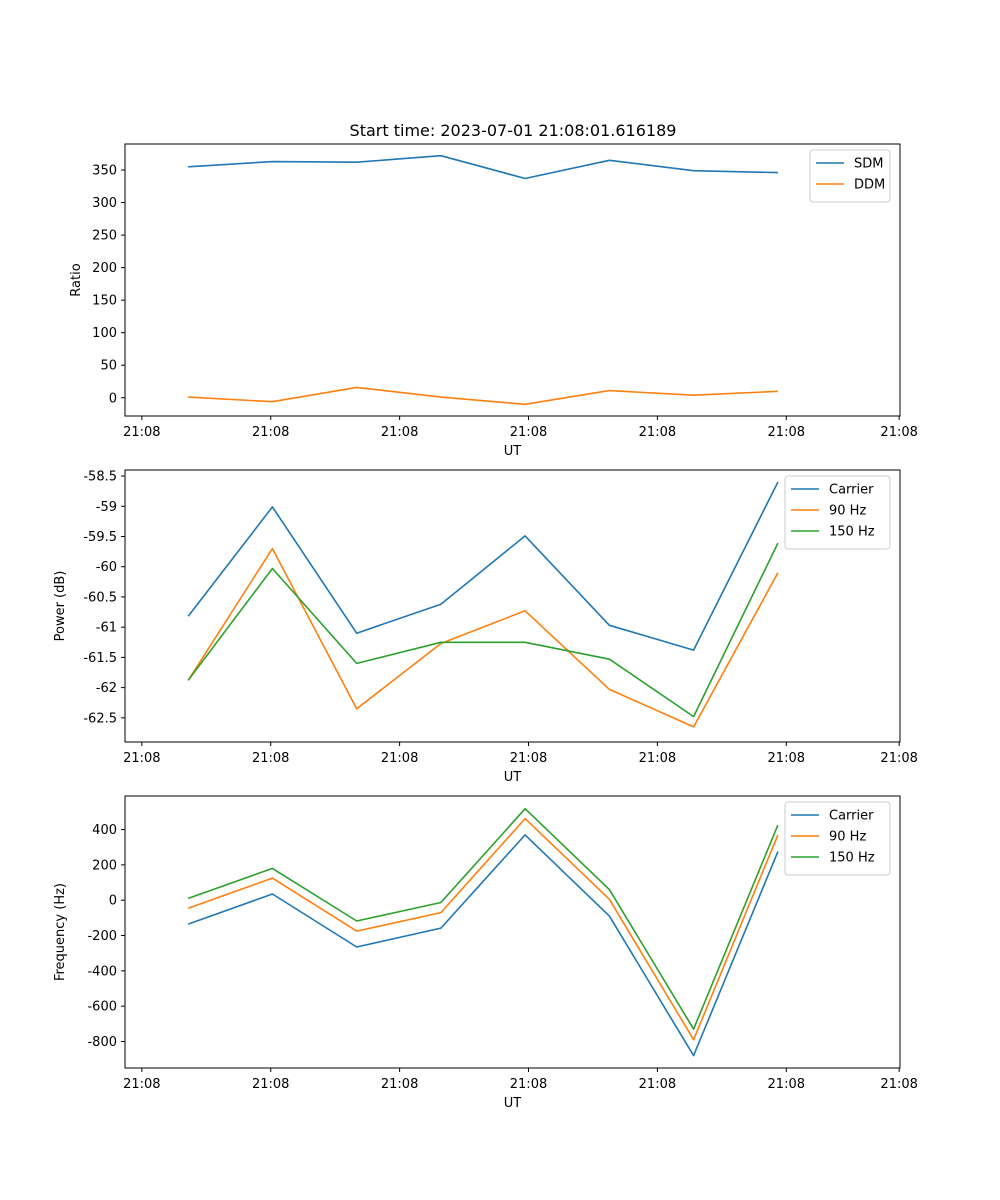  Describe the element at coordinates (100, 718) in the screenshot. I see `y-tick-label: -62.5` at that location.